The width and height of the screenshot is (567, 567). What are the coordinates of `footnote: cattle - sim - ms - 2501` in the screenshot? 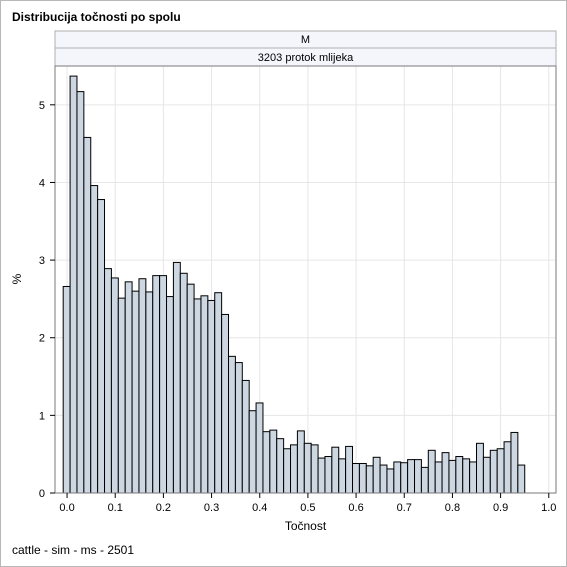 It's located at (73, 550).